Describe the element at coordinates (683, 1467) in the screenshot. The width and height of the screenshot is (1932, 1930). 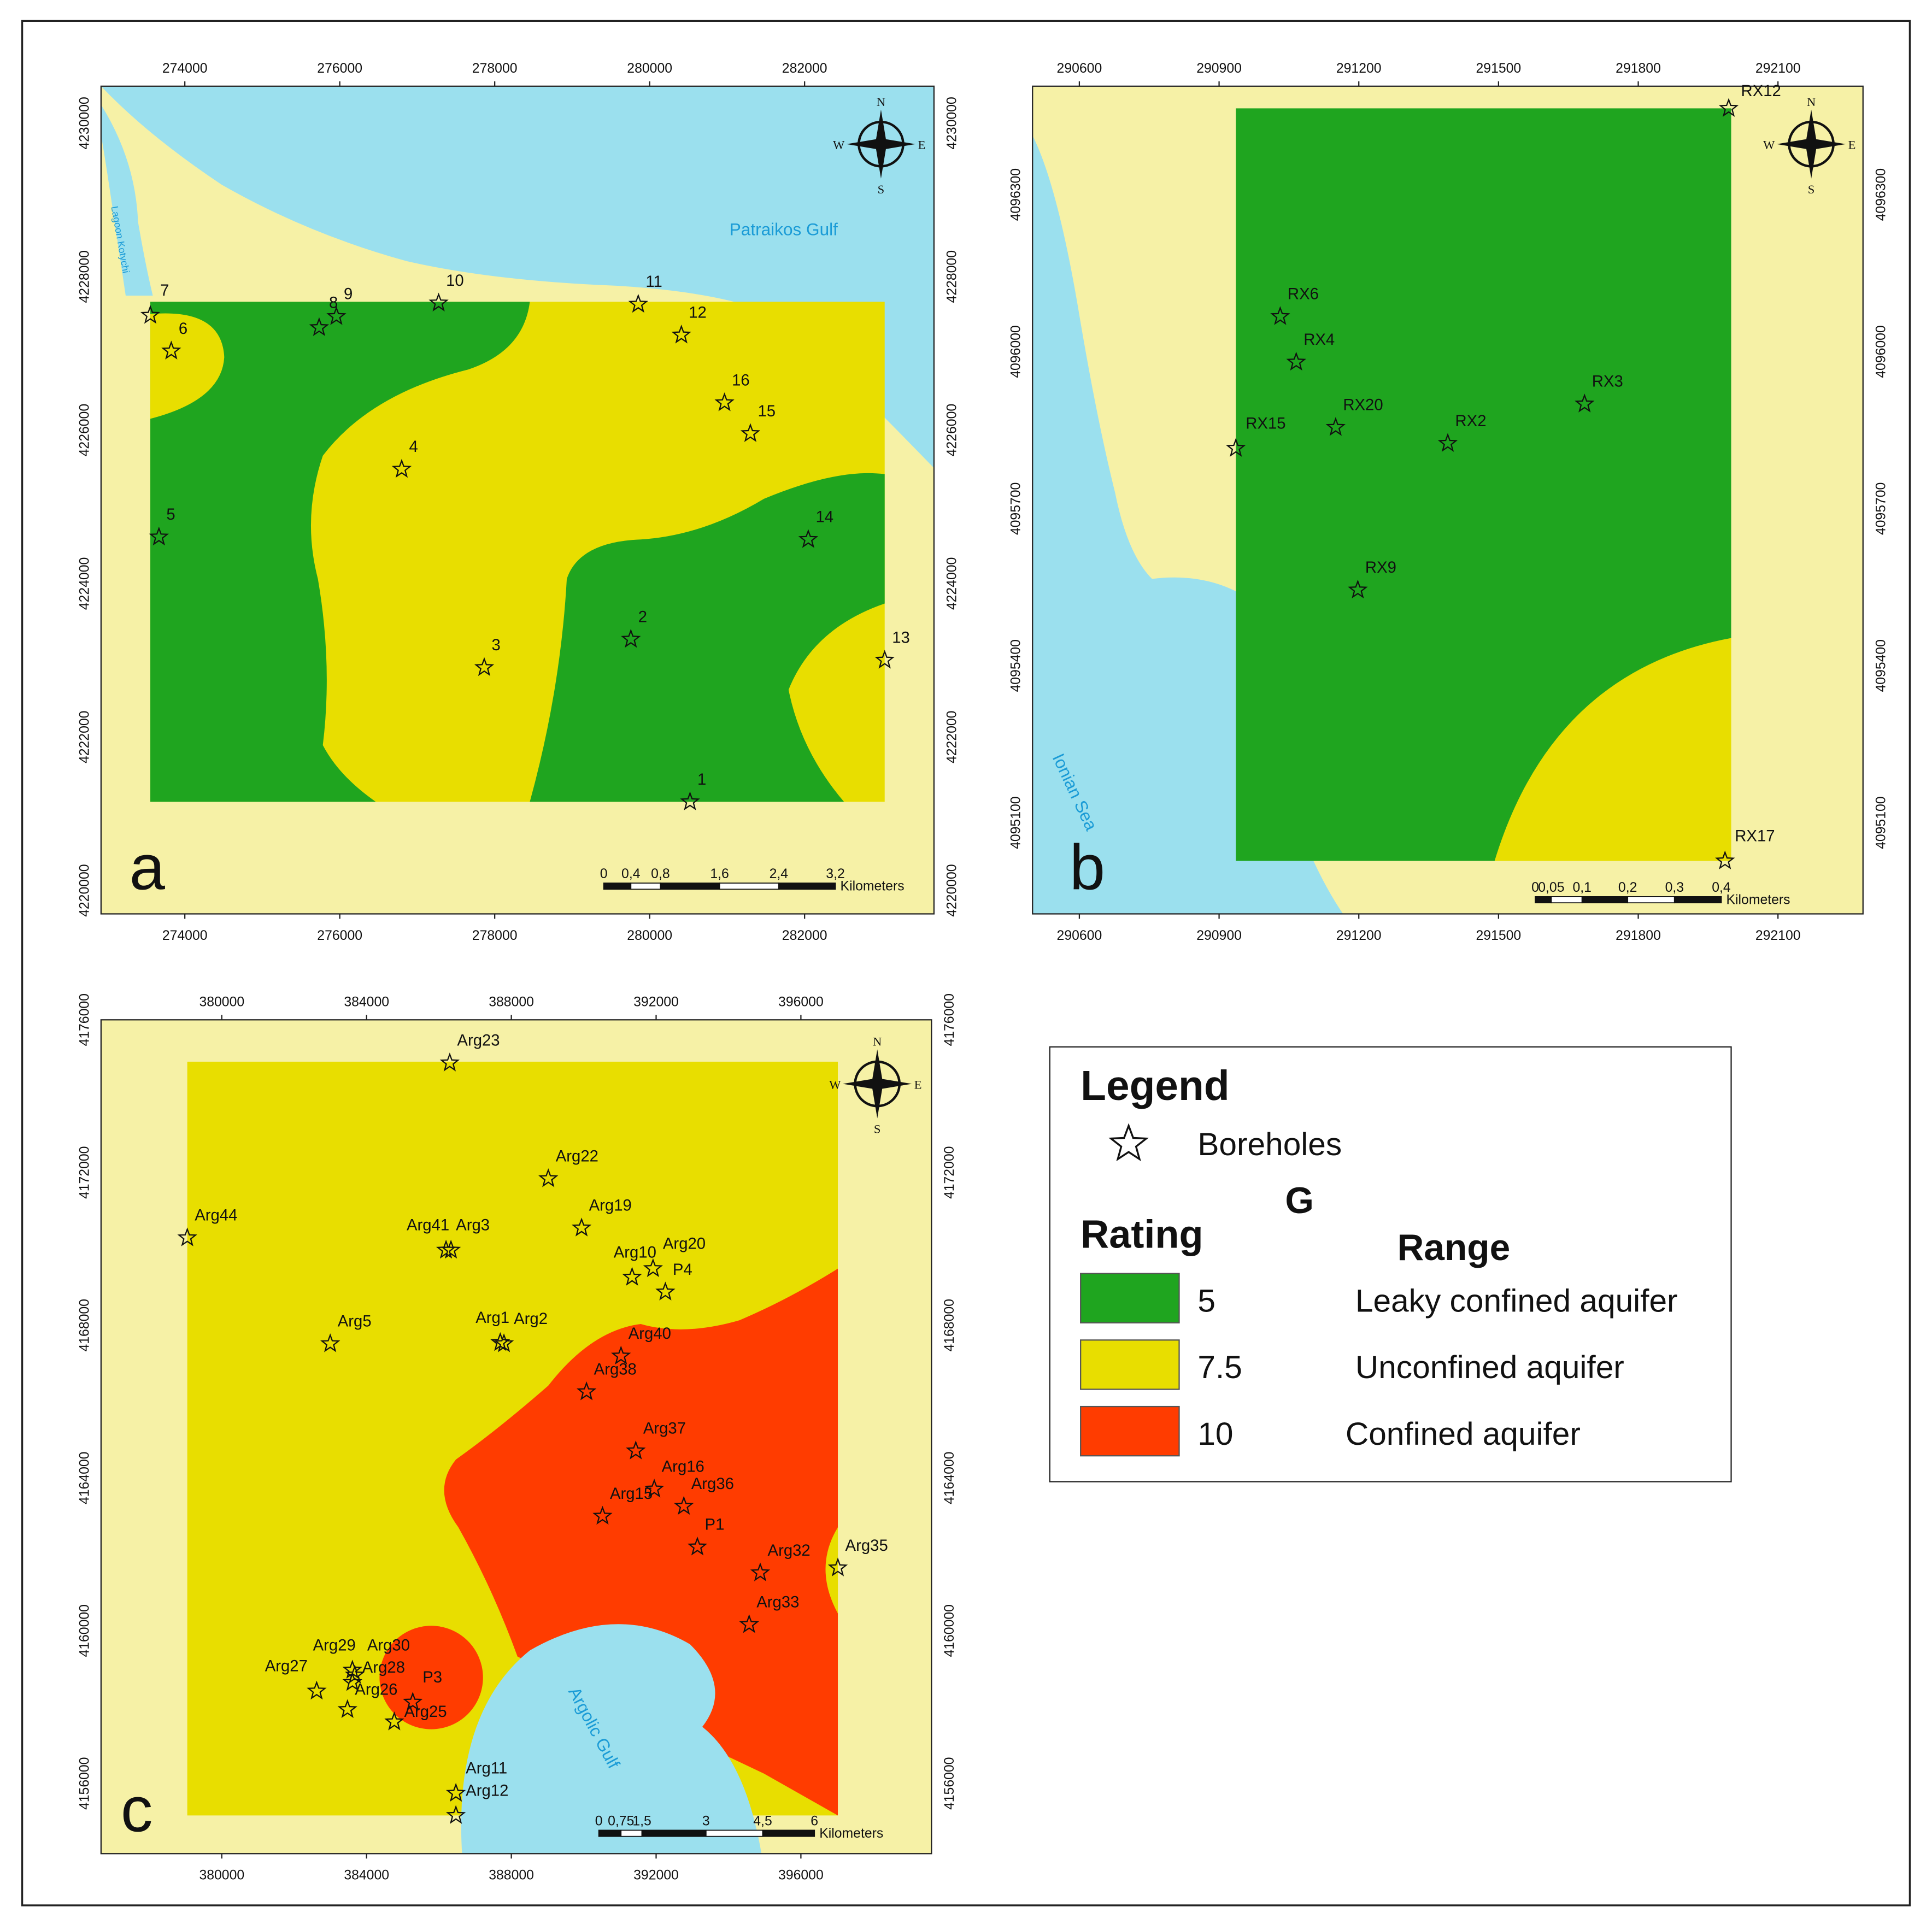
I see `borehole-label: Arg16` at that location.